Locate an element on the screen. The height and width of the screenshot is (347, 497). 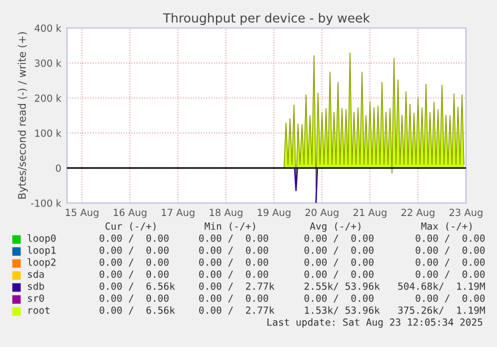
legend-label: loop1 is located at coordinates (42, 251).